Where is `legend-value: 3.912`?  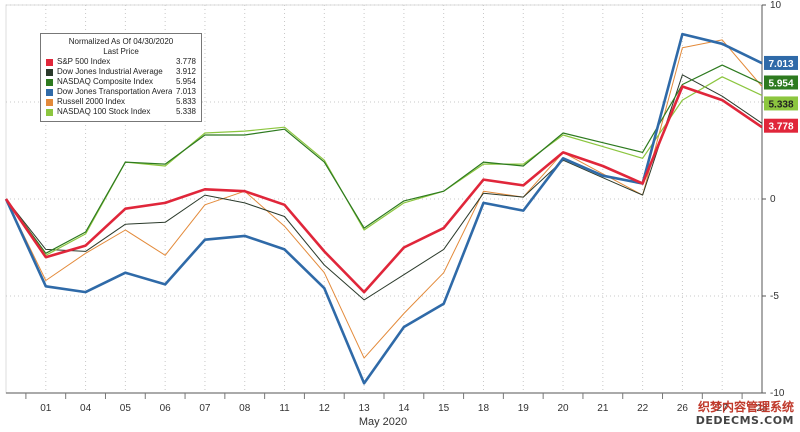
legend-value: 3.912 is located at coordinates (185, 71).